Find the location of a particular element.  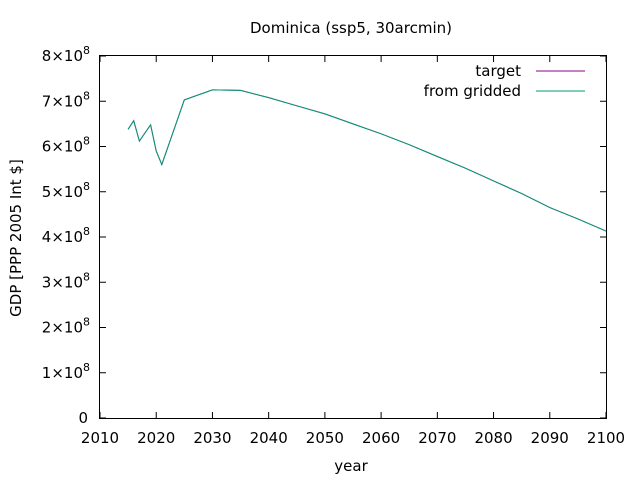

x-tick-label: 2040 is located at coordinates (269, 438).